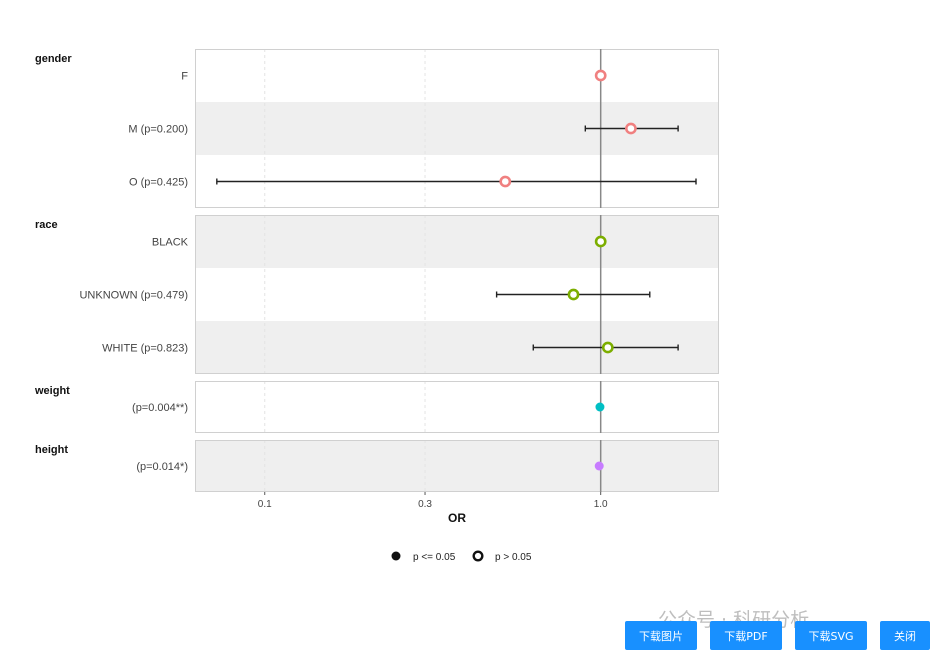 The image size is (943, 661). What do you see at coordinates (51, 450) in the screenshot?
I see `group-label: height` at bounding box center [51, 450].